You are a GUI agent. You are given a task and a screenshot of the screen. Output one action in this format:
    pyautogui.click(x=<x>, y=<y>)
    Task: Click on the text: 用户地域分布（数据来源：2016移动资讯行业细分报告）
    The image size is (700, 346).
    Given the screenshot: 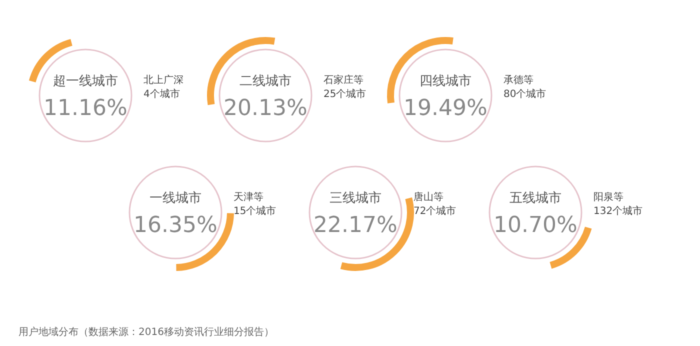 What is the action you would take?
    pyautogui.click(x=146, y=332)
    